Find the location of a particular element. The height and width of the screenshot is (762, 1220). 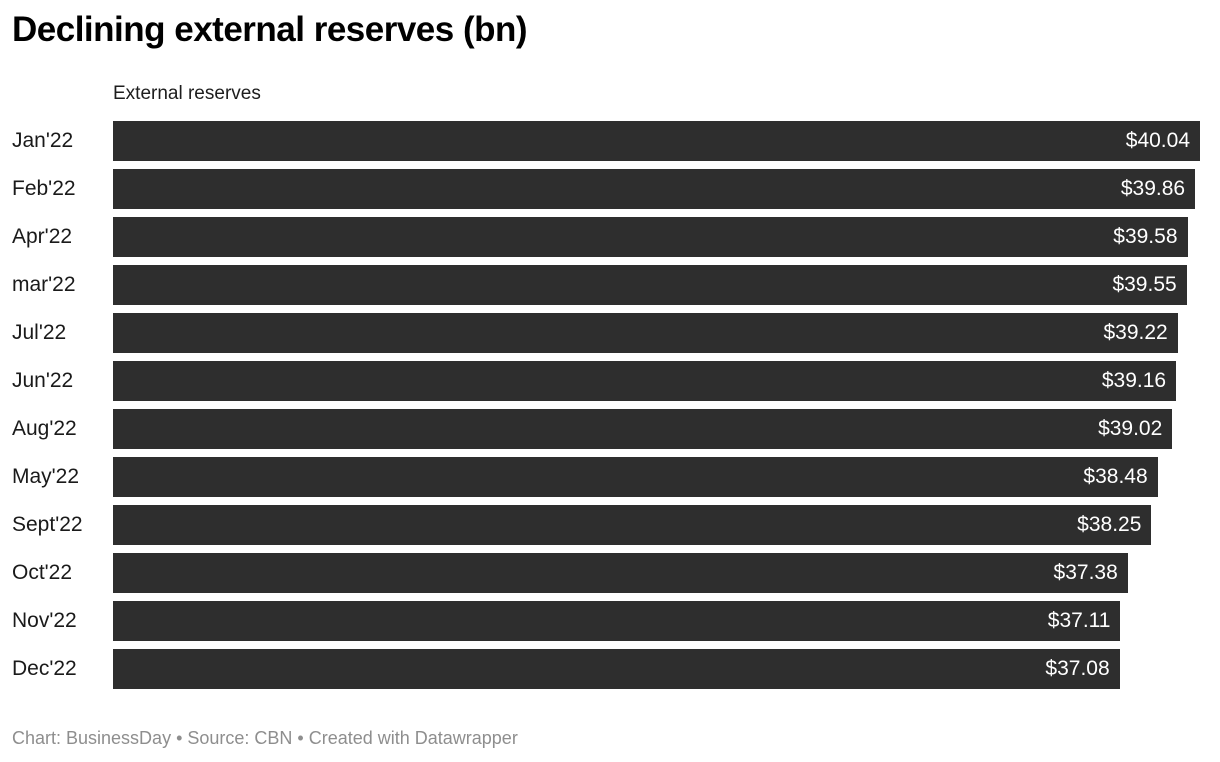

bar-row: Jun'22 $39.16 is located at coordinates (600, 381).